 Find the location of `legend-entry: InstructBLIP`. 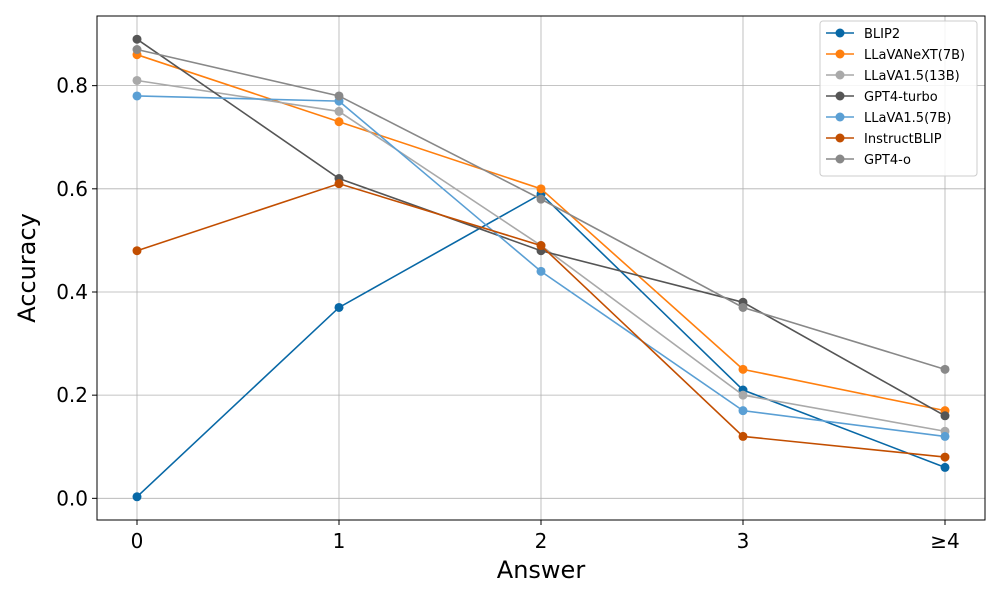

legend-entry: InstructBLIP is located at coordinates (884, 139).